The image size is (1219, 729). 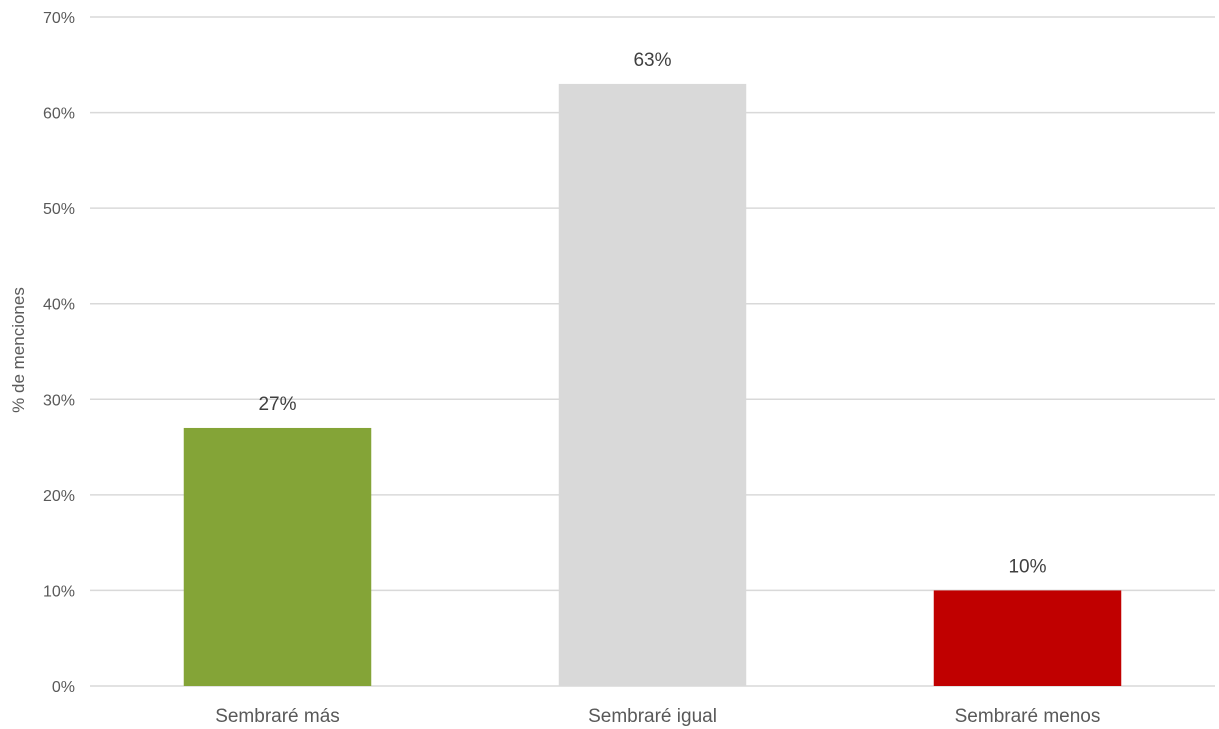 What do you see at coordinates (63, 687) in the screenshot?
I see `y-tick-label: 0%` at bounding box center [63, 687].